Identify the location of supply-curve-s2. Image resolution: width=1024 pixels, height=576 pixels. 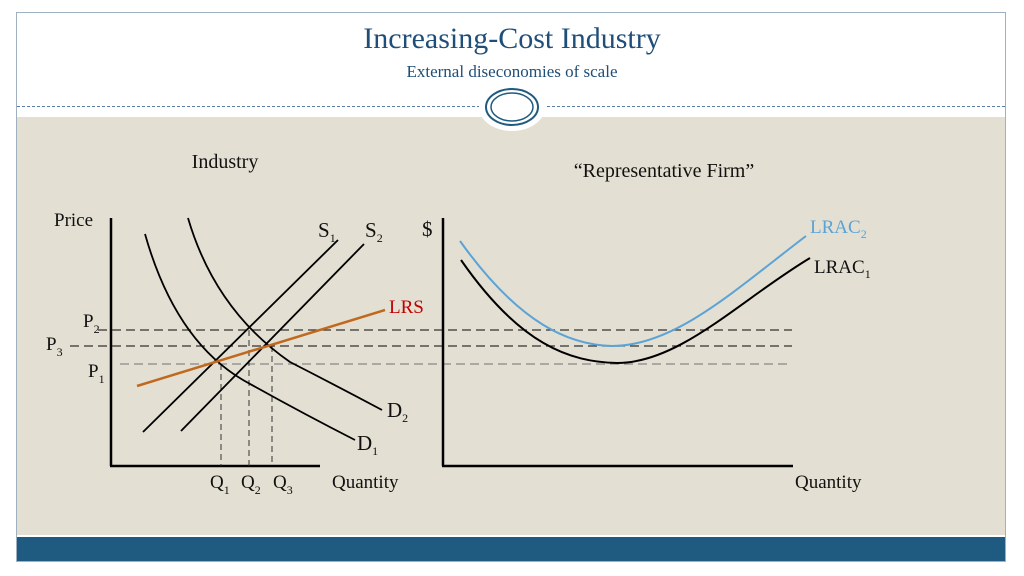
(272, 337).